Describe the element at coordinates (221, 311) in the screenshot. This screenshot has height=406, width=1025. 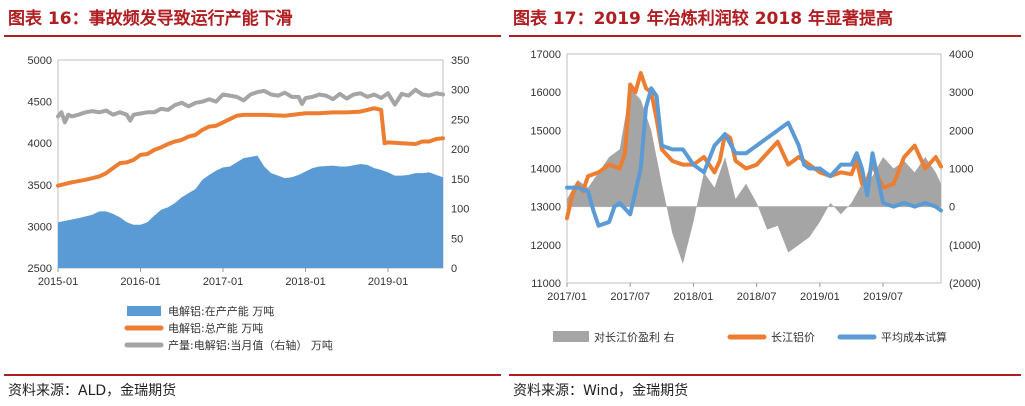
I see `left-legend-label: 电解铝:在产产能 万吨` at that location.